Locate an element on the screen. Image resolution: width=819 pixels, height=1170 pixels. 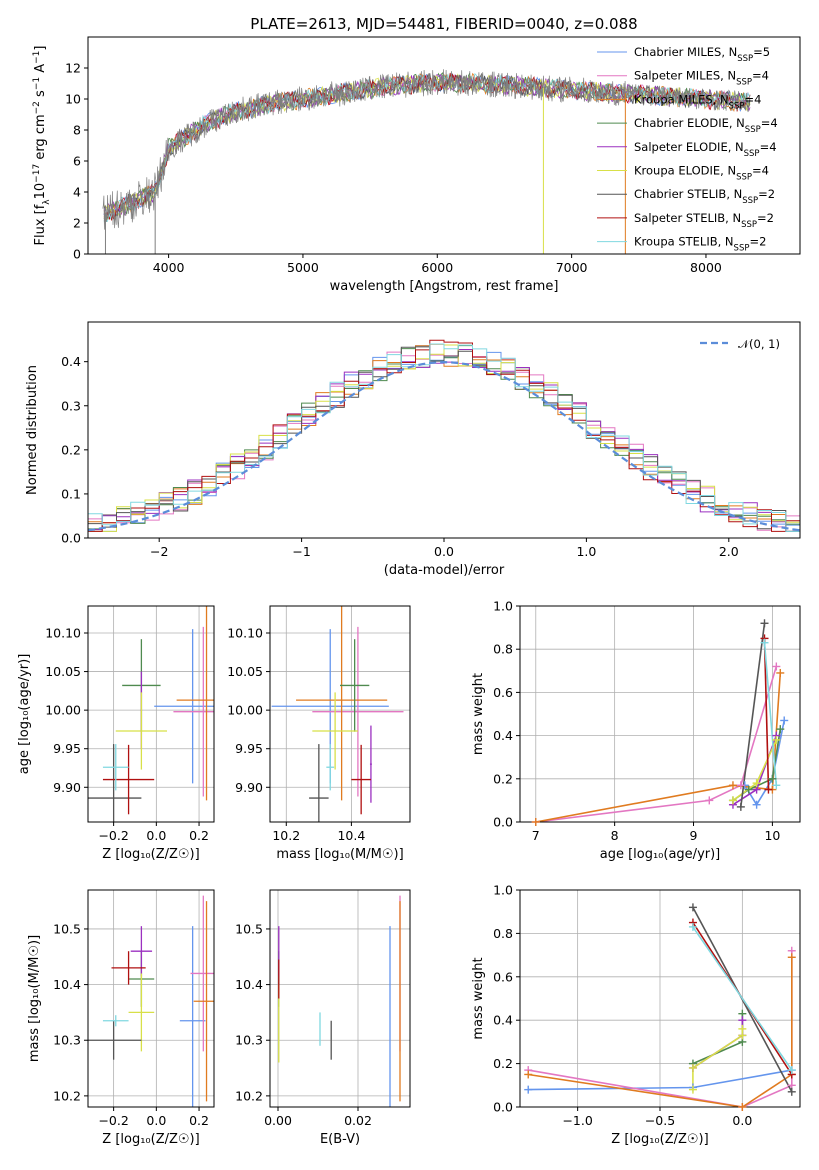
y-tick-label: 0.0 is located at coordinates (503, 822).